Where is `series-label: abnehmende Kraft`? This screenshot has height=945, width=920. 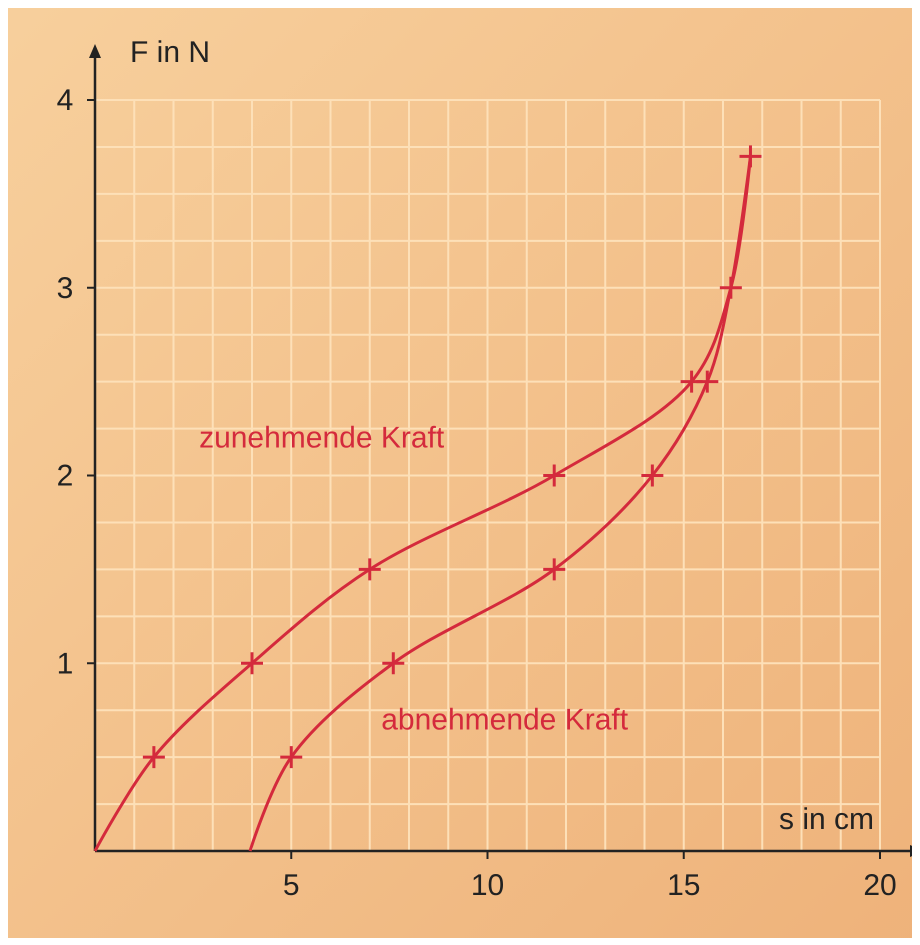
series-label: abnehmende Kraft is located at coordinates (505, 719).